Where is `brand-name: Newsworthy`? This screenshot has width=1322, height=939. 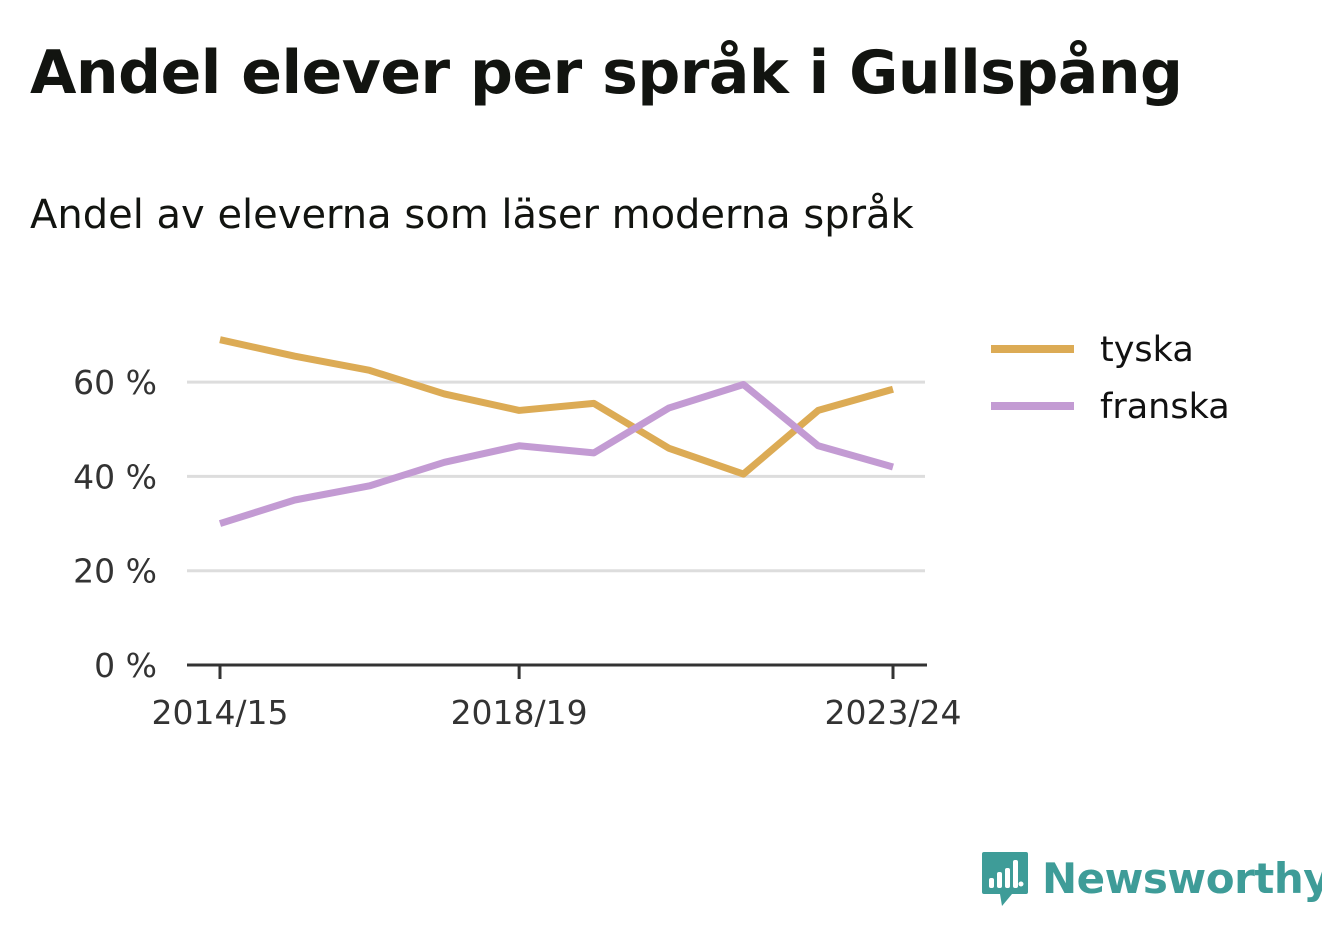 brand-name: Newsworthy is located at coordinates (1182, 878).